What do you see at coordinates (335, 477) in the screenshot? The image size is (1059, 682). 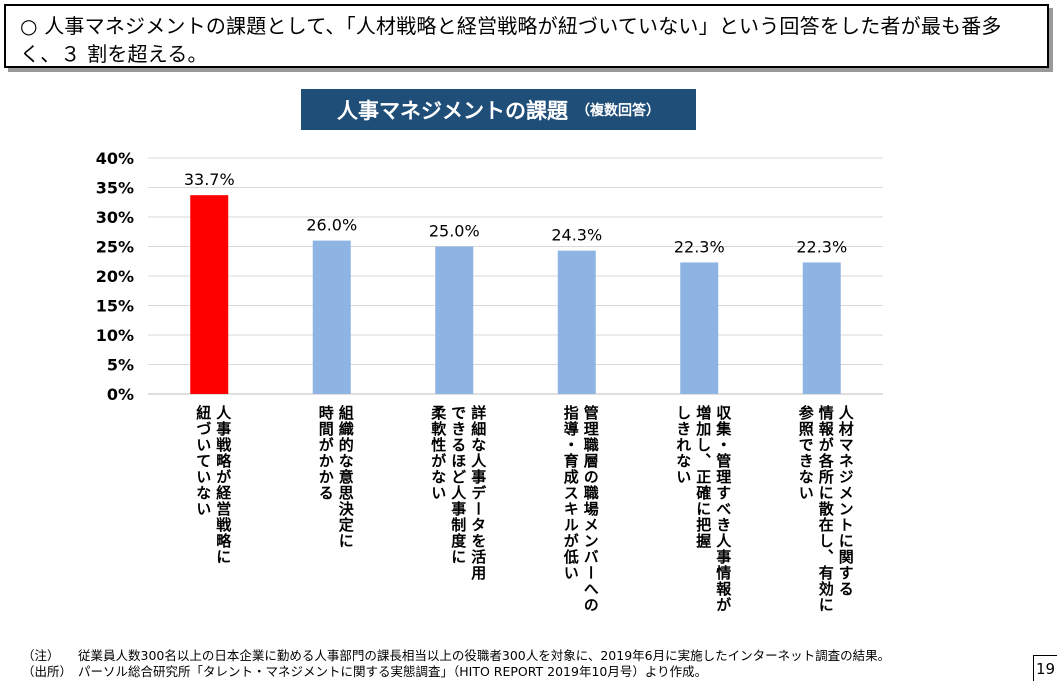 I see `category-label: 組織的な意思決定に 時間がかかる` at bounding box center [335, 477].